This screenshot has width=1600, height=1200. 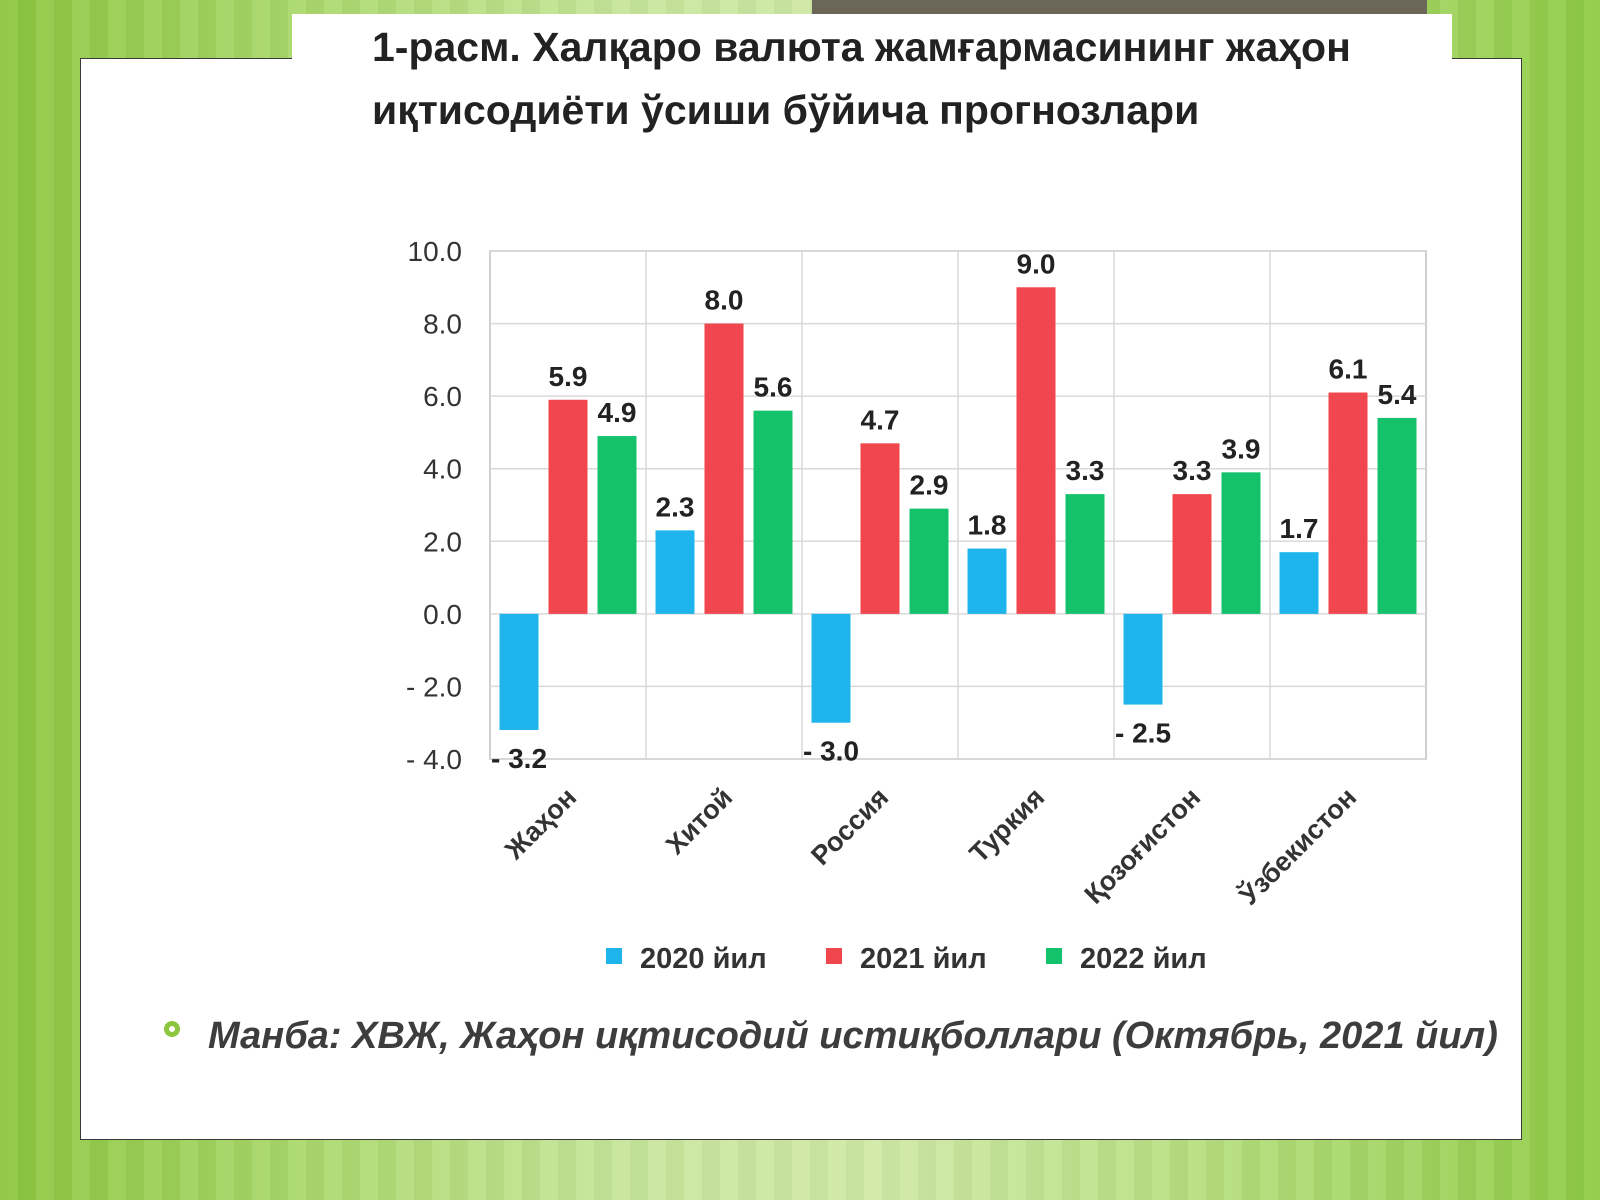 What do you see at coordinates (519, 758) in the screenshot?
I see `data-label: - 3.2` at bounding box center [519, 758].